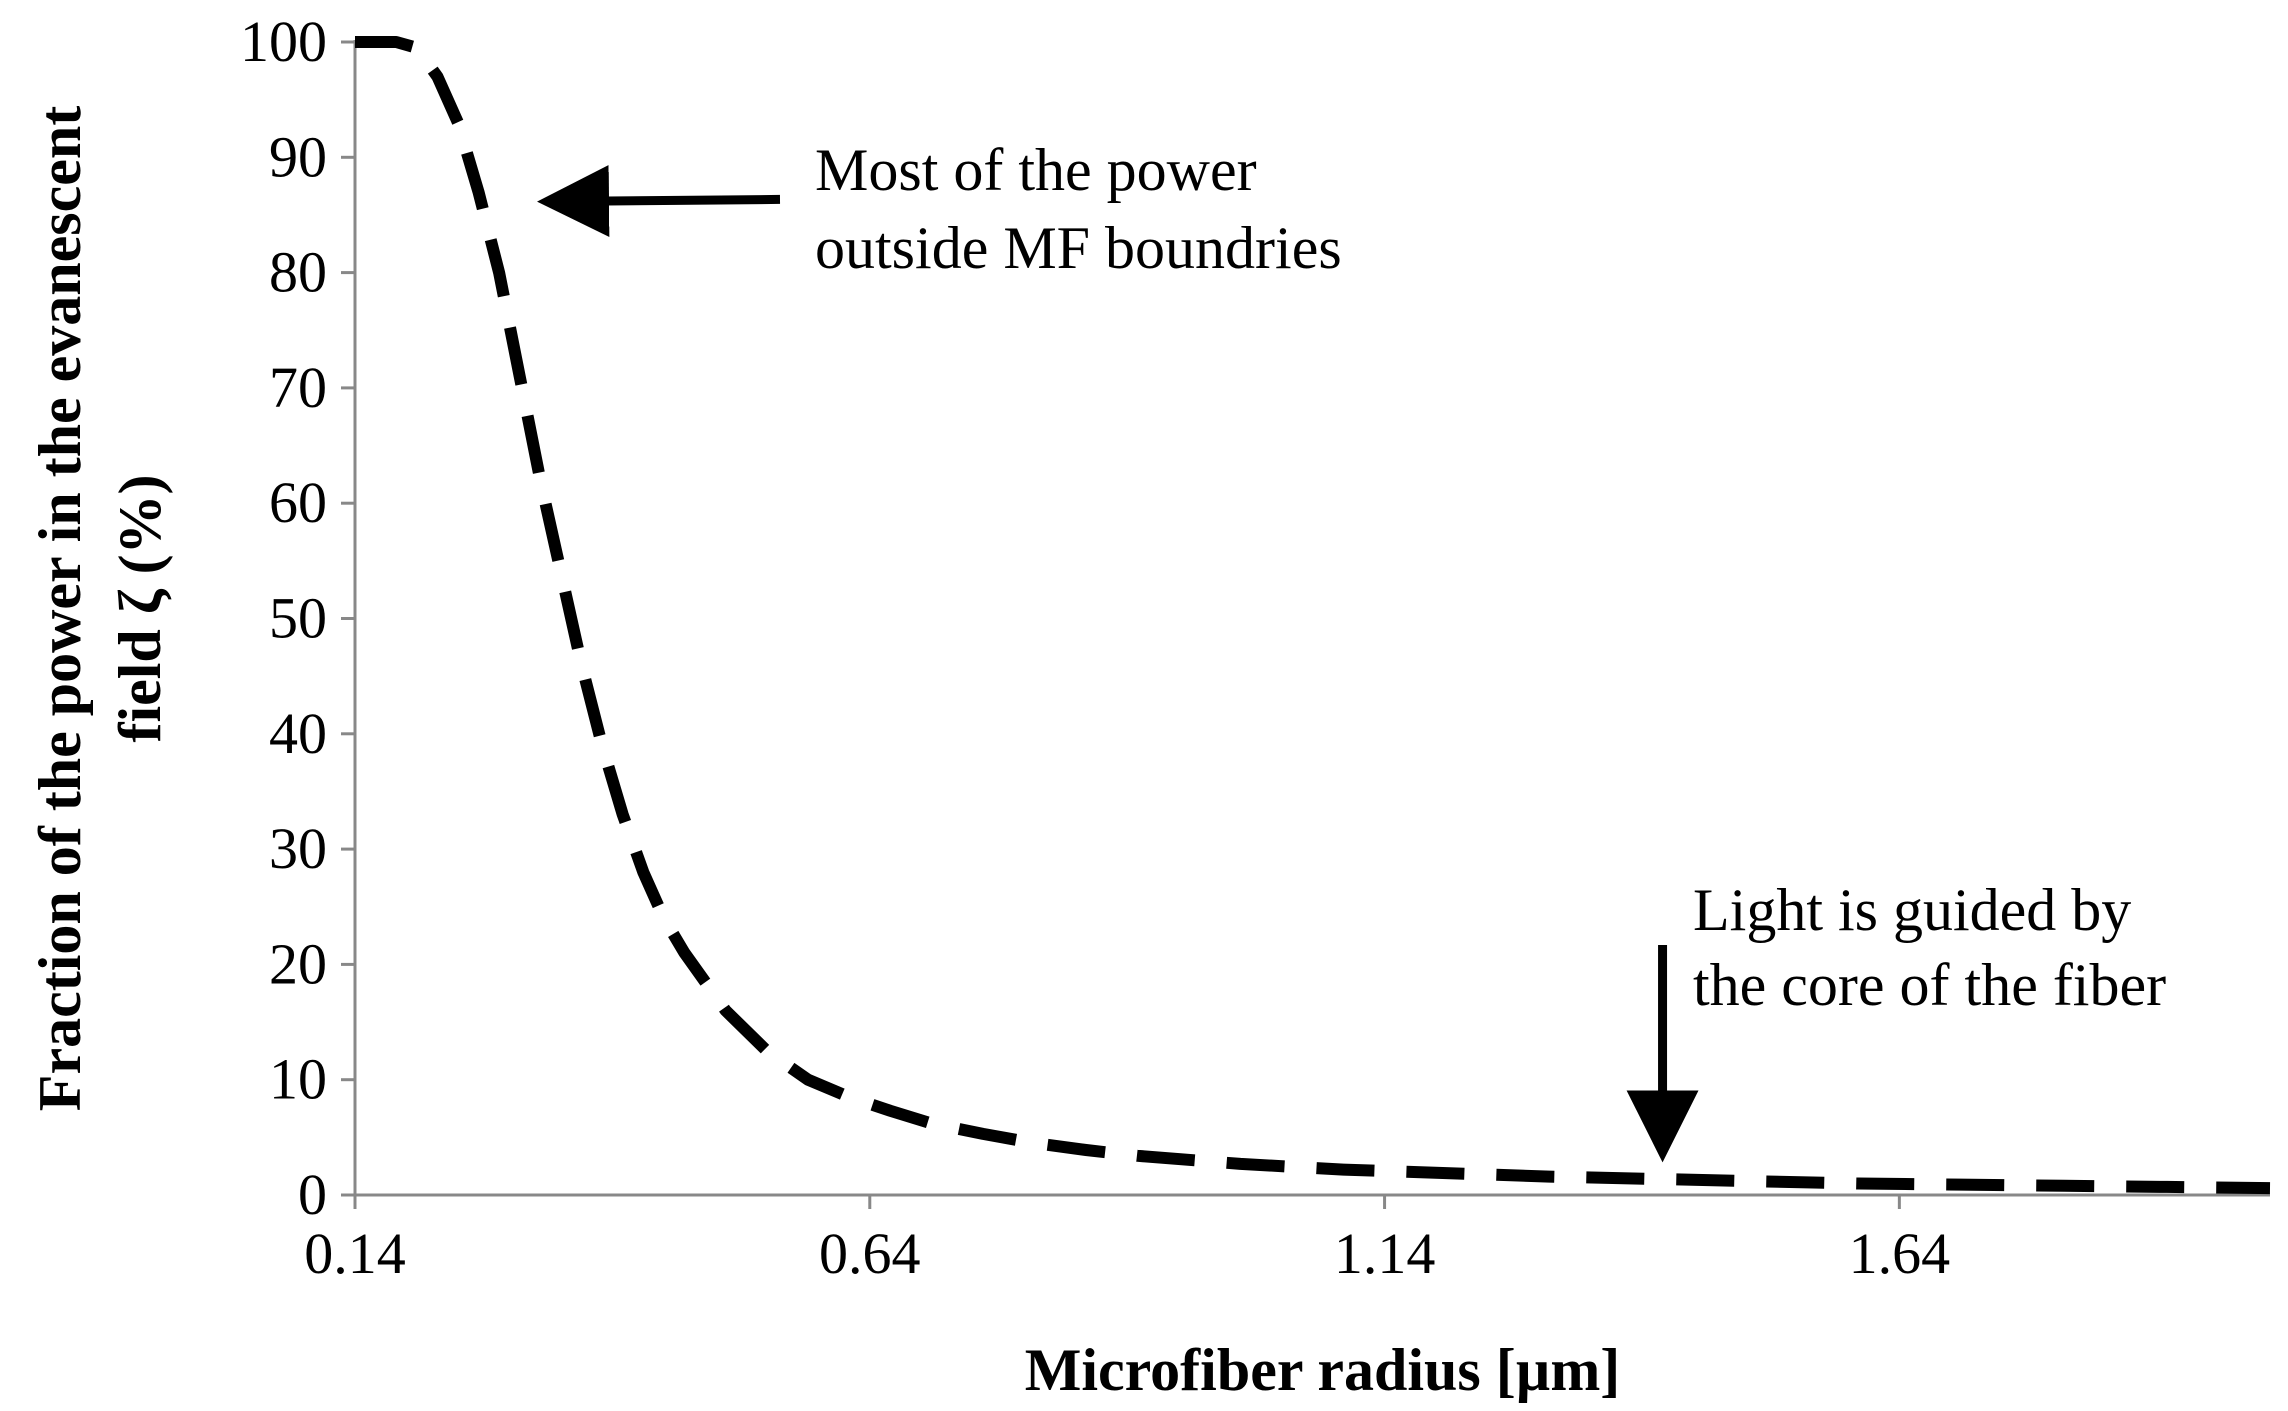 The image size is (2288, 1411). What do you see at coordinates (60, 608) in the screenshot?
I see `y-axis-title-line1: Fraction of the power in the evanescent` at bounding box center [60, 608].